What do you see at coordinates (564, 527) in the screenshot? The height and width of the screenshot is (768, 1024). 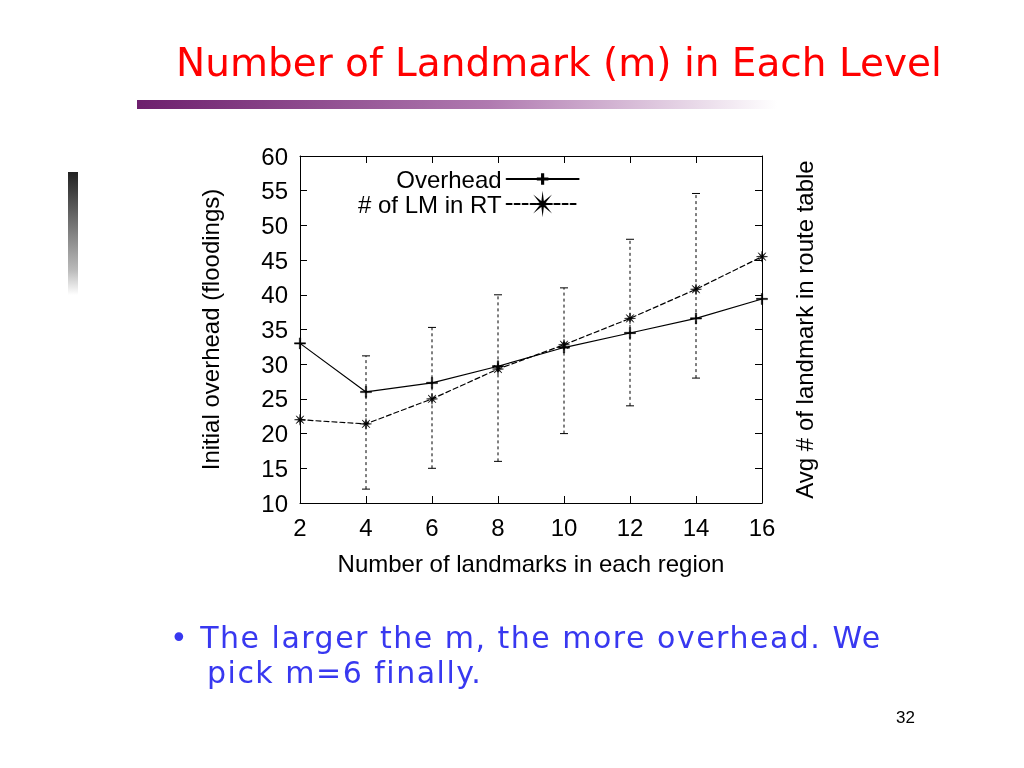 I see `x-tick-label: 10` at bounding box center [564, 527].